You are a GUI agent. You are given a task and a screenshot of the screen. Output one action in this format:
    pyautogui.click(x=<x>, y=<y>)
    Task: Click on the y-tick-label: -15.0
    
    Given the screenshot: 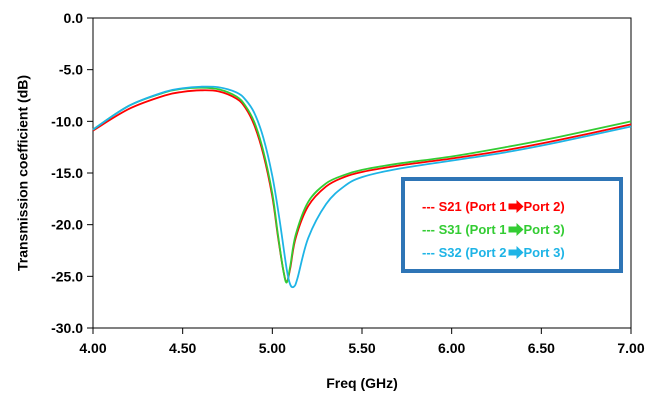 What is the action you would take?
    pyautogui.click(x=67, y=173)
    